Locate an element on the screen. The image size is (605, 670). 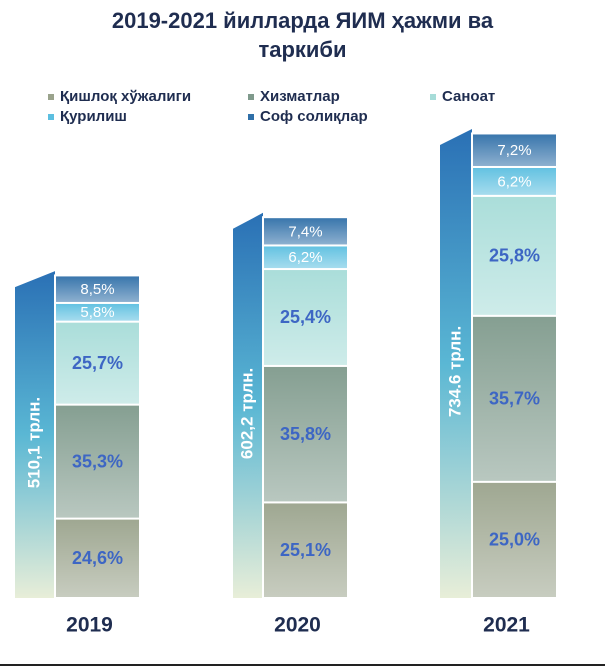
x-tick-label: 2019 is located at coordinates (89, 625).